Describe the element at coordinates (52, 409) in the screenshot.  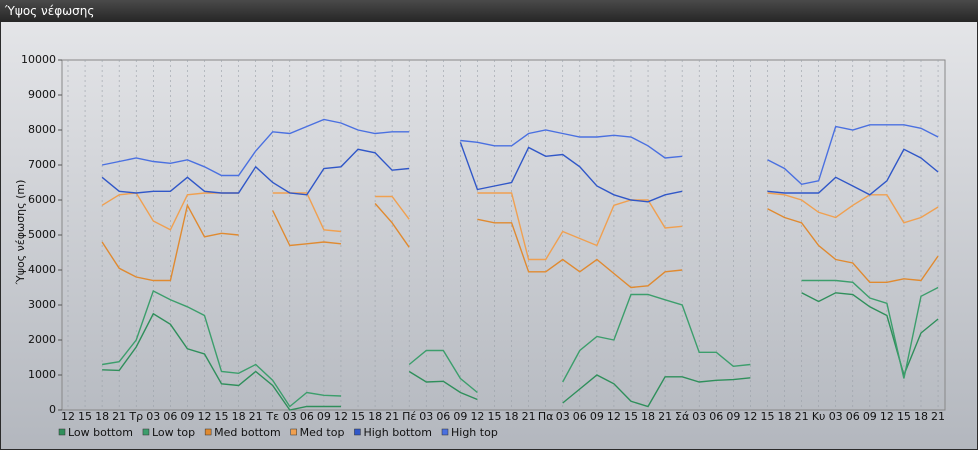
I see `y-tick-label: 0` at that location.